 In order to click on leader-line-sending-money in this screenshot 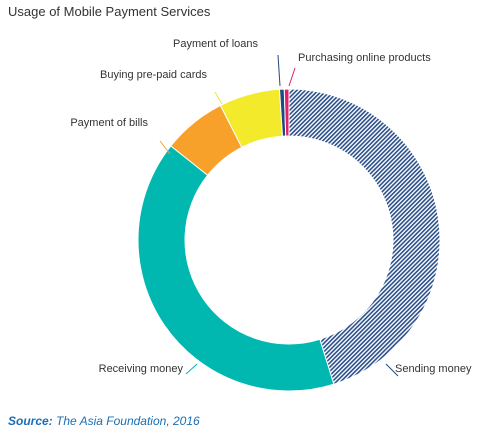, I will do `click(392, 370)`.